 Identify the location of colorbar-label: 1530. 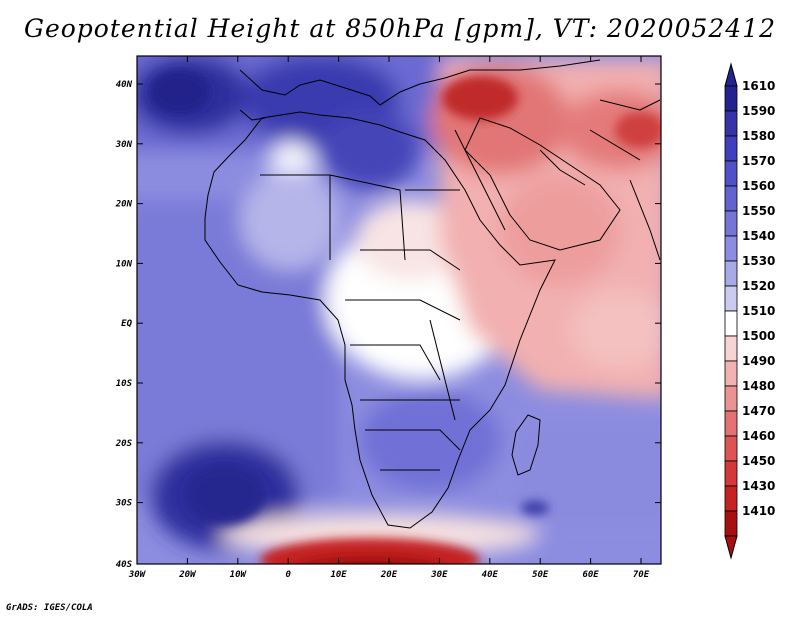
(758, 261).